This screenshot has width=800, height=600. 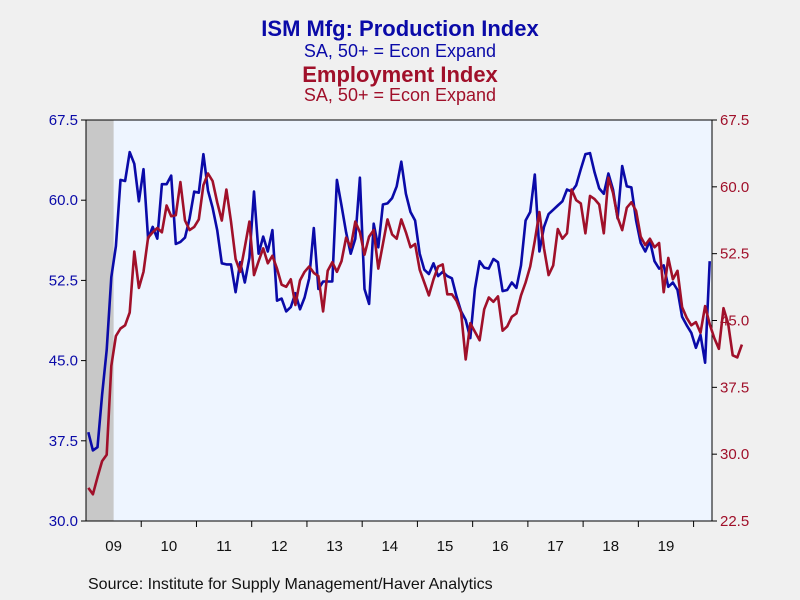 I want to click on chart-subtitle: SA, 50+ = Econ Expand, so click(x=400, y=51).